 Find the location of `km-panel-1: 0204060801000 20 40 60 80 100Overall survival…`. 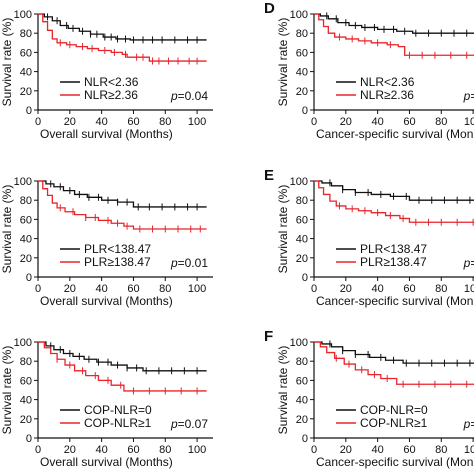

km-panel-1: 0204060801000 20 40 60 80 100Overall survival… is located at coordinates (106, 75).